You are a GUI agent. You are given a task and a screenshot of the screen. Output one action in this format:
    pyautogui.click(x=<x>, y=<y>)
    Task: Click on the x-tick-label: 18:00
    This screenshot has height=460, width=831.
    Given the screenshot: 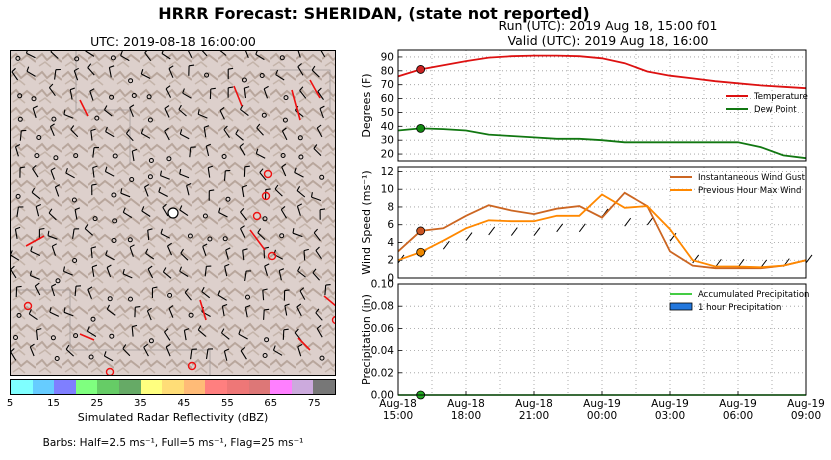 What is the action you would take?
    pyautogui.click(x=466, y=416)
    